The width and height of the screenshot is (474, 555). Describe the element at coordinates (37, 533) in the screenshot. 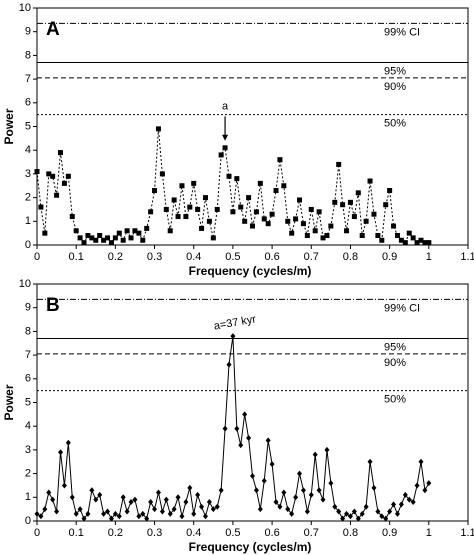

I see `x-tick-label: 0` at that location.